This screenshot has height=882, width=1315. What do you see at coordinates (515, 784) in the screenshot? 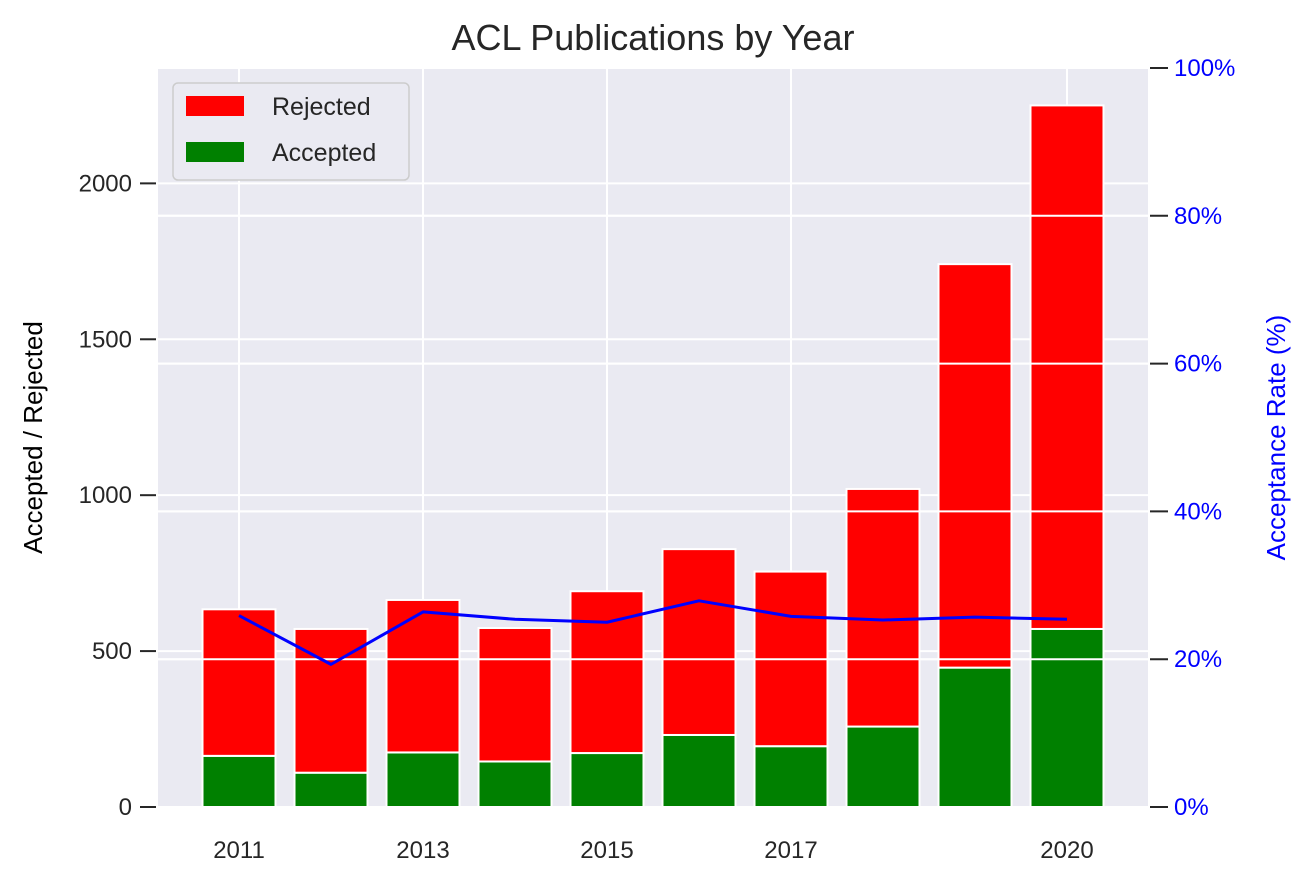
I see `bar-accepted-2014` at bounding box center [515, 784].